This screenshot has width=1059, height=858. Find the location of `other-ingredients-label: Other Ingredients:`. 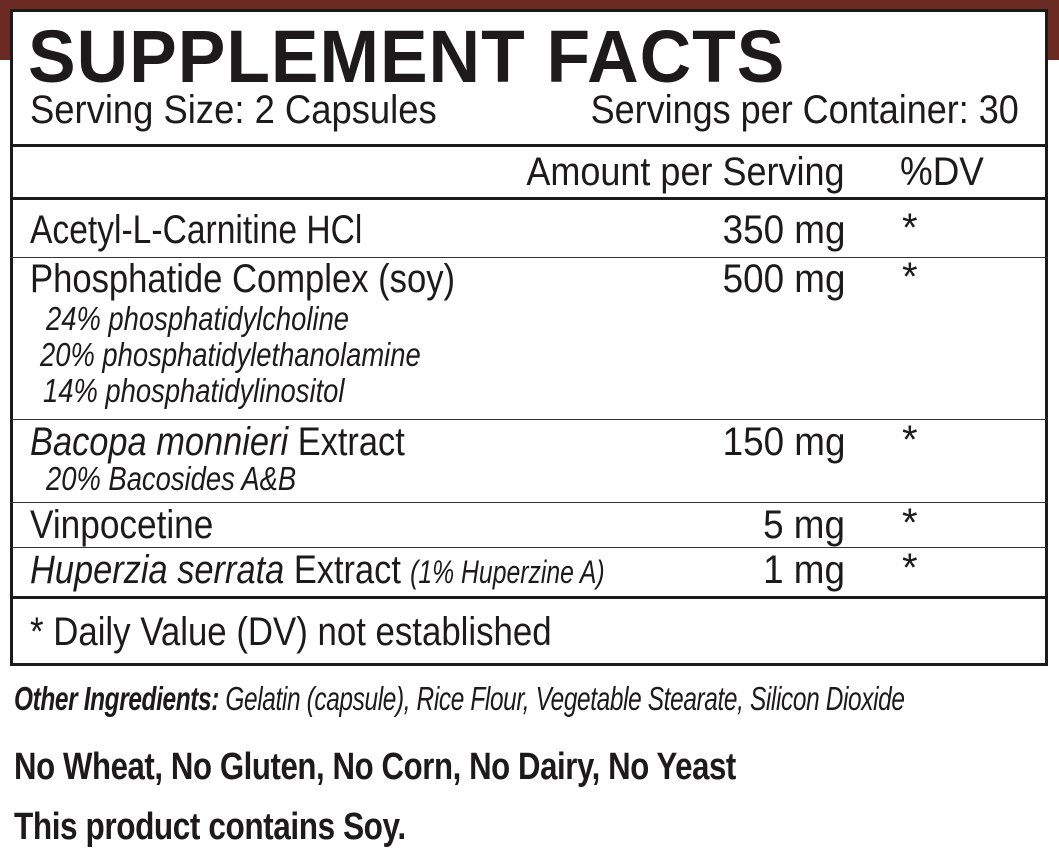

other-ingredients-label: Other Ingredients: is located at coordinates (117, 698).